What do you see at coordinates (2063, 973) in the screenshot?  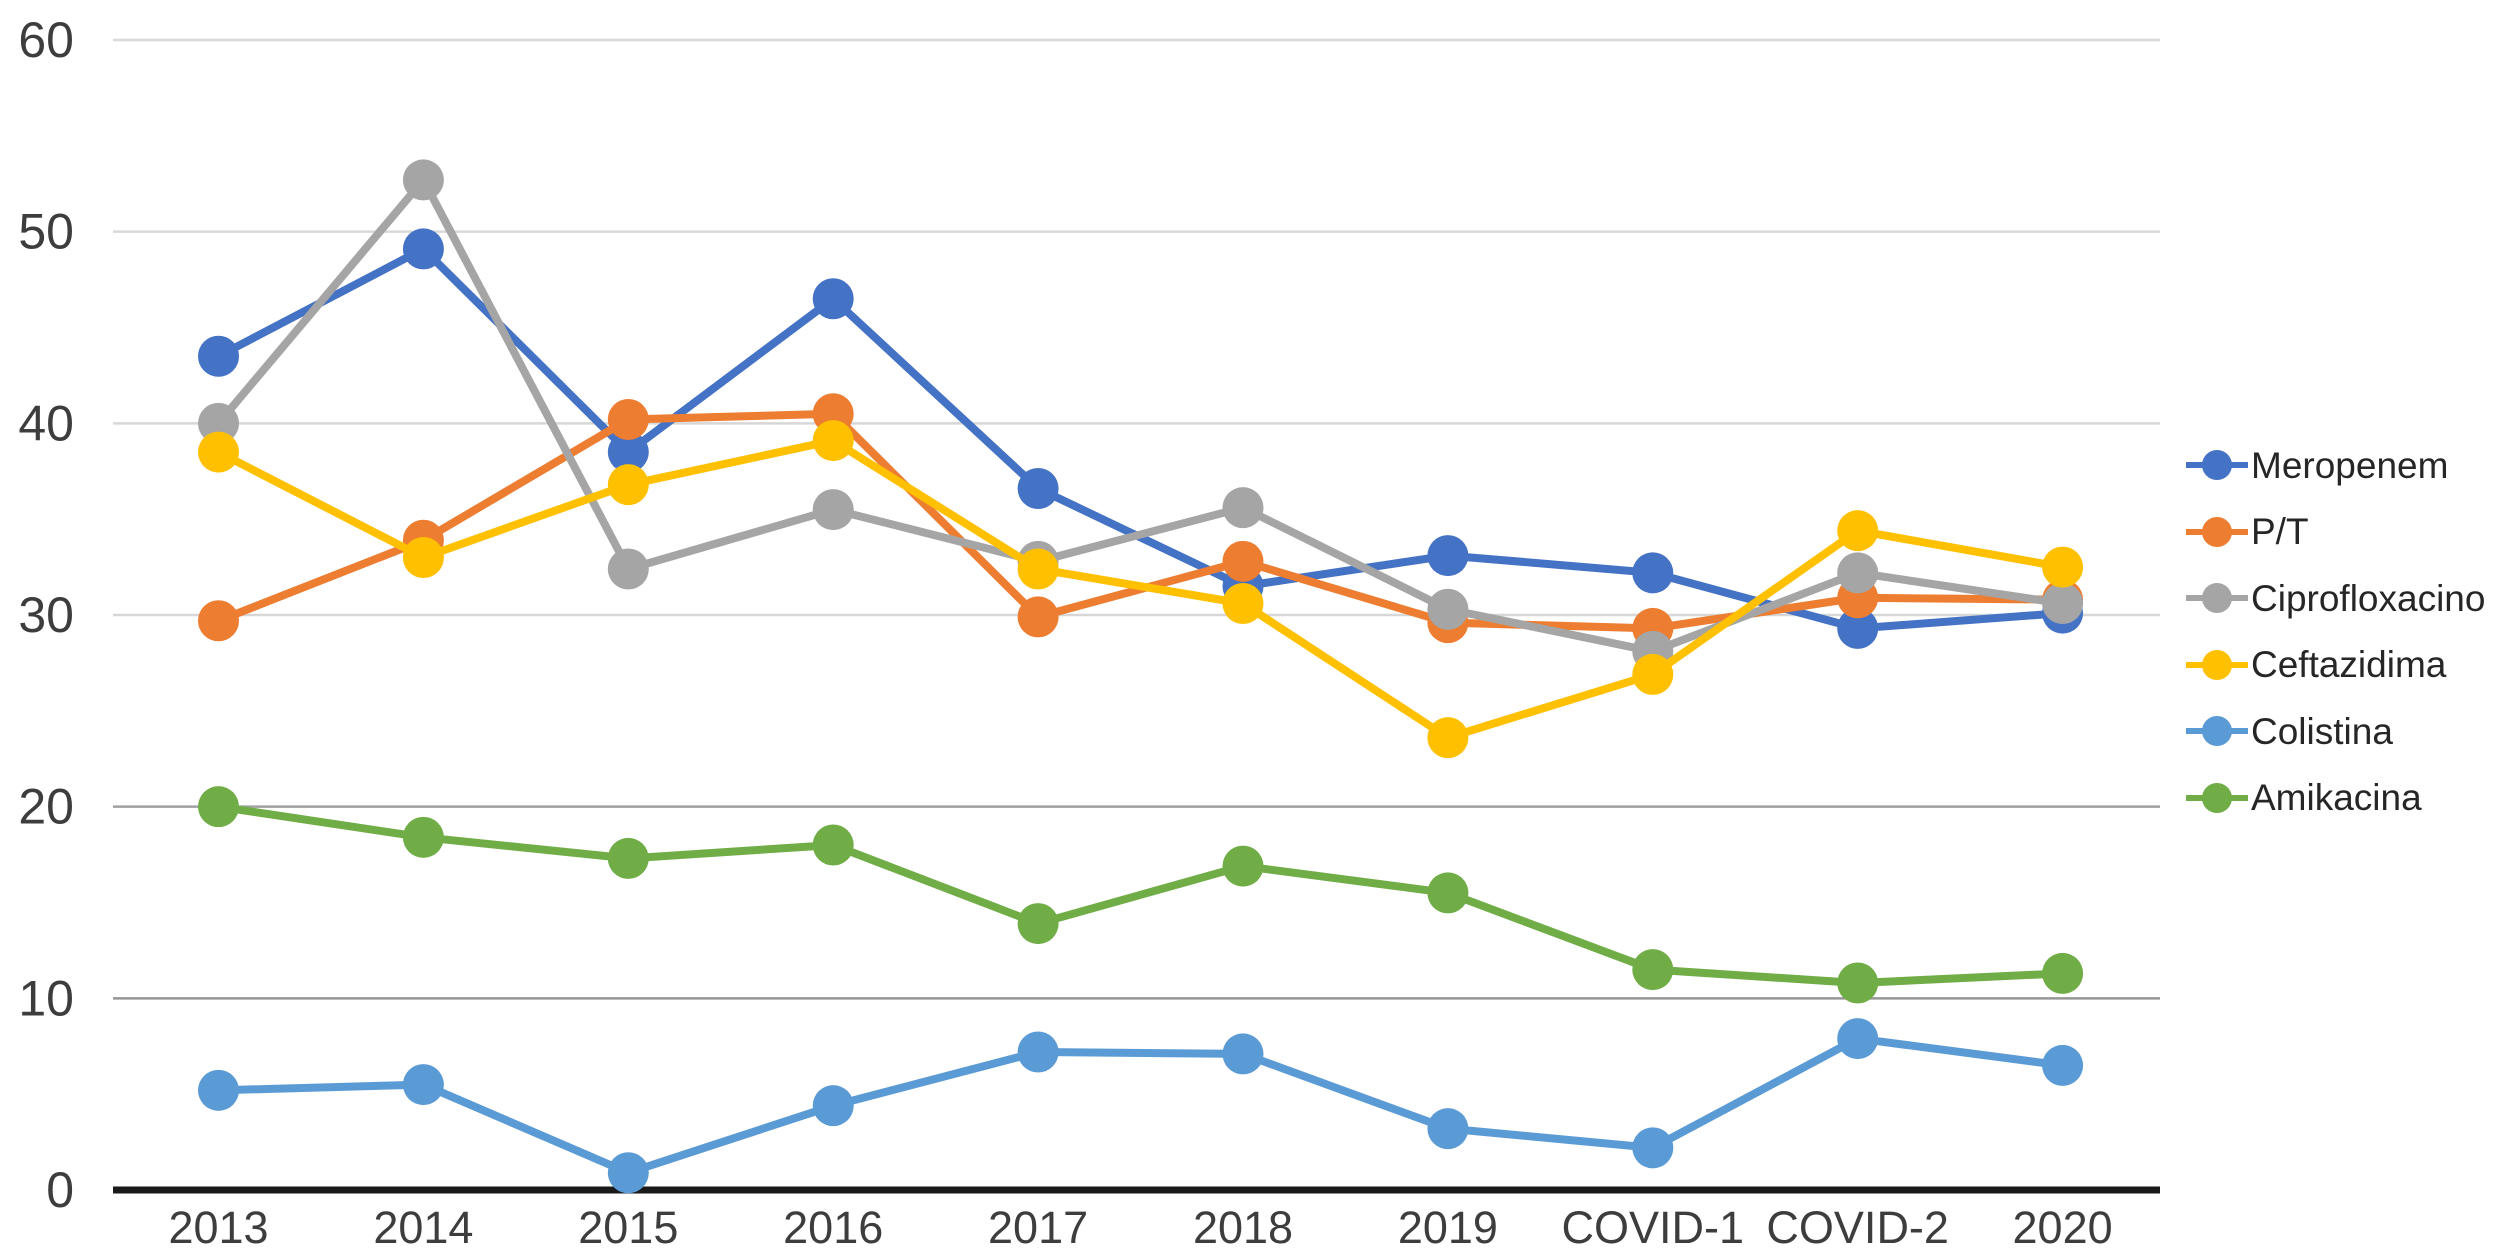 I see `marker-Amikacina-2020` at bounding box center [2063, 973].